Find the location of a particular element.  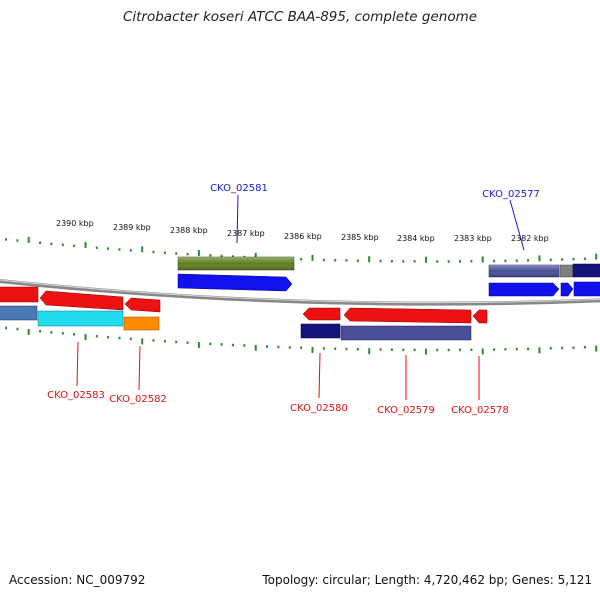

scale-label: 2384 kbp is located at coordinates (416, 238).